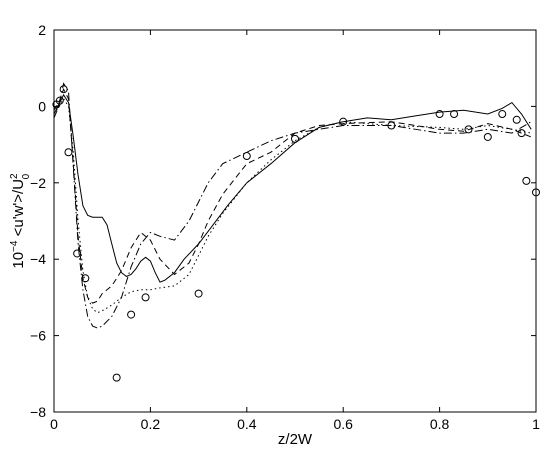  What do you see at coordinates (38, 259) in the screenshot?
I see `y-tick-label: −4` at bounding box center [38, 259].